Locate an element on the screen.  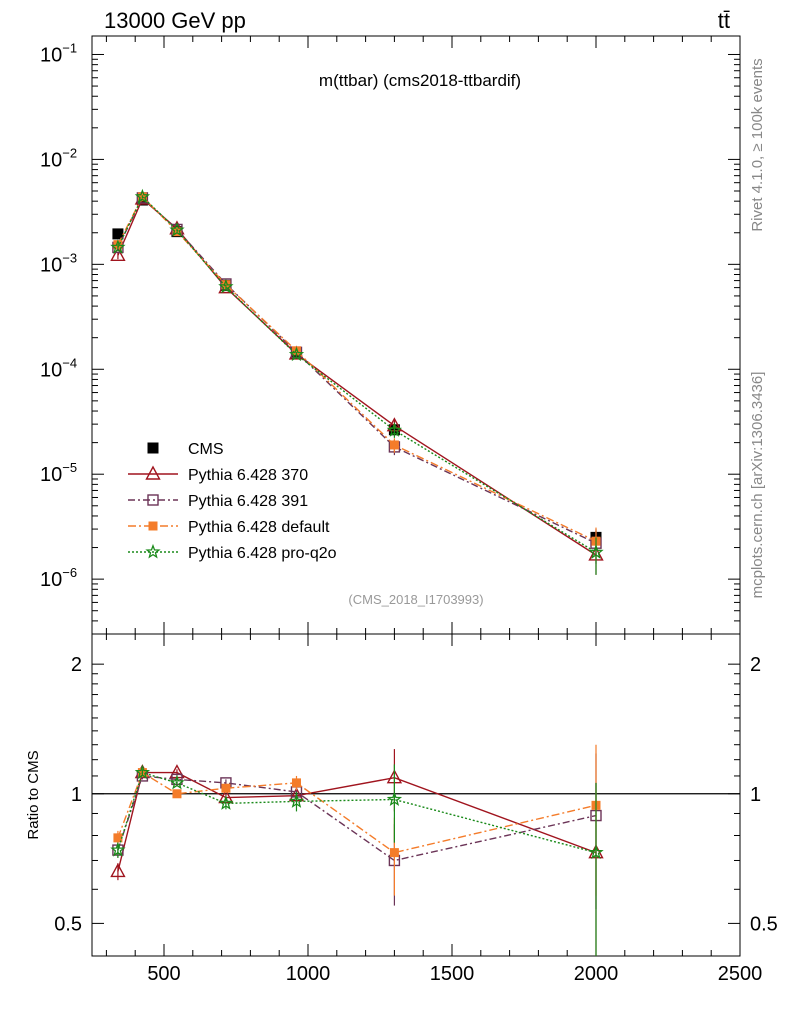
legend-label: Pythia 6.428 default is located at coordinates (259, 527).